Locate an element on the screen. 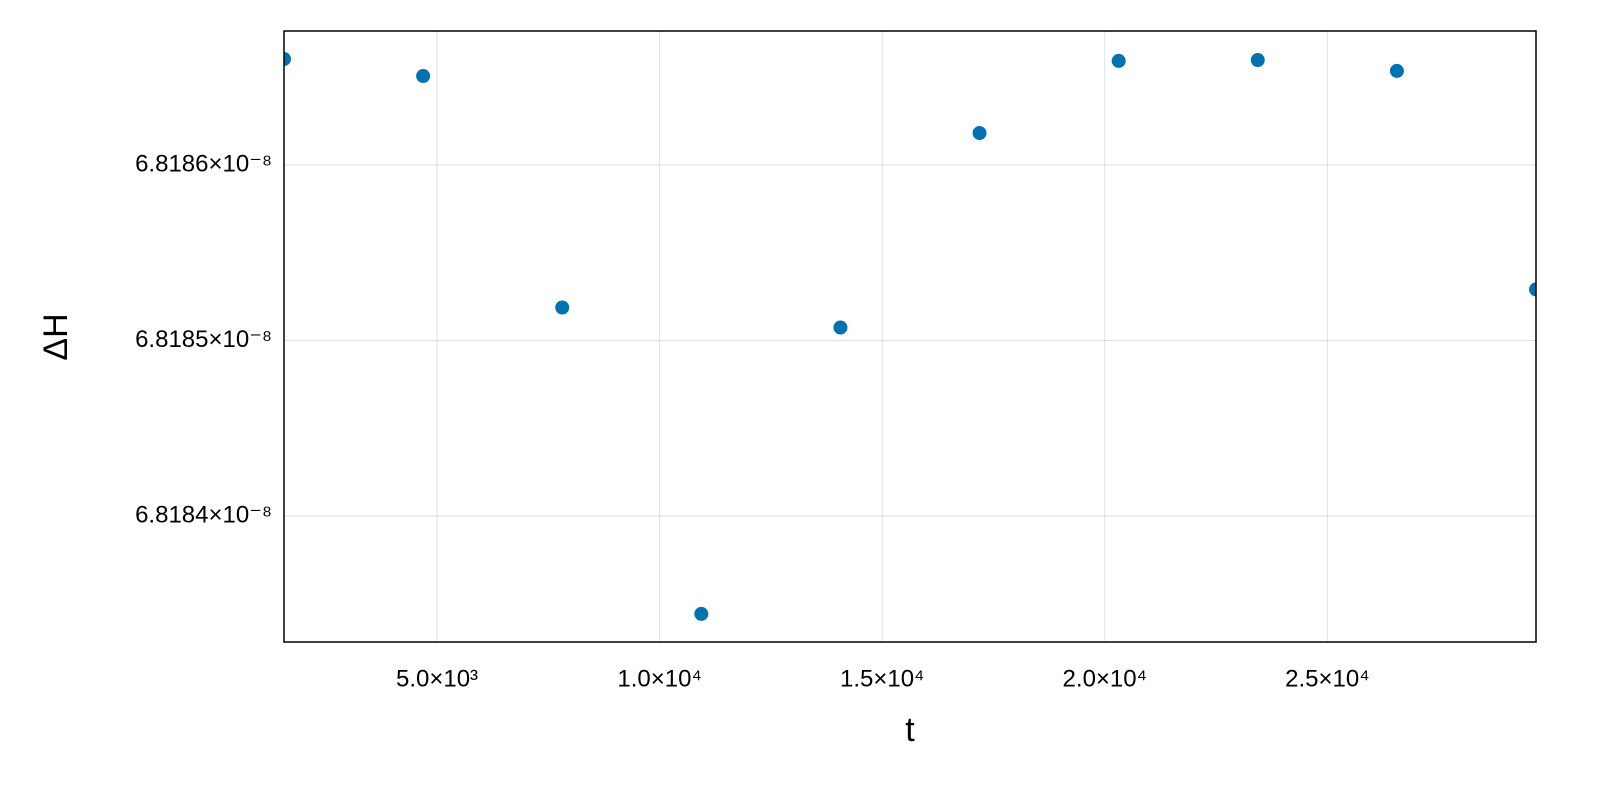  y-tick-label: 6.8184×10⁻⁸ is located at coordinates (203, 514).